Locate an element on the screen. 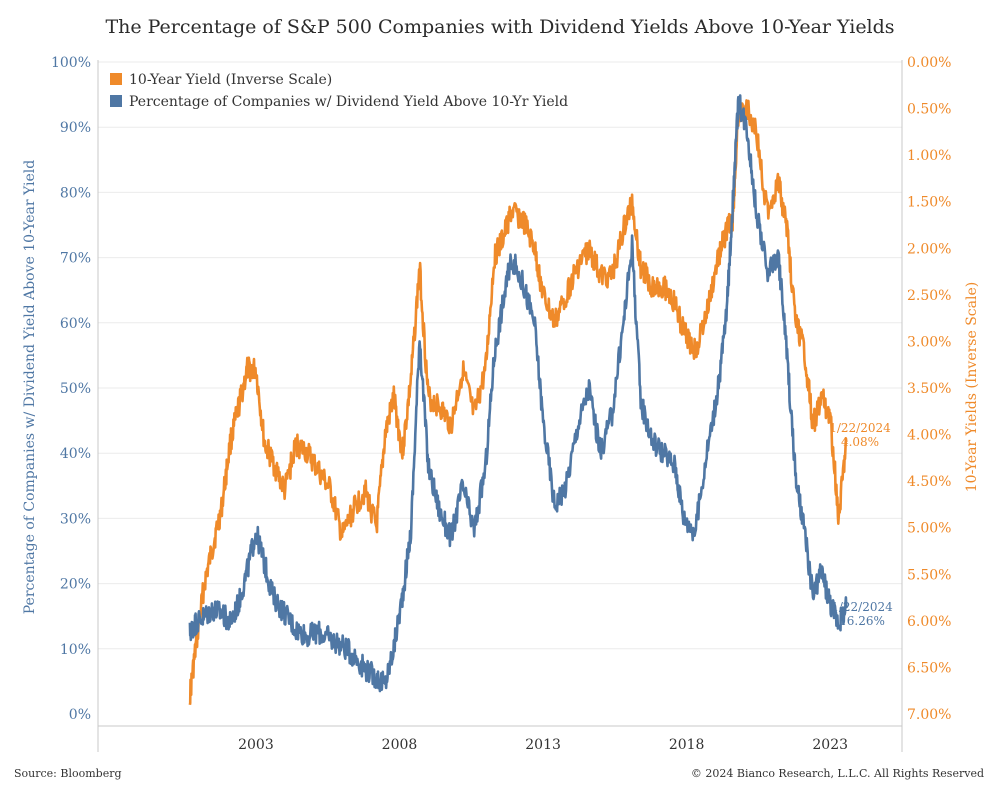  right-tick-label: 3.00% is located at coordinates (929, 342).